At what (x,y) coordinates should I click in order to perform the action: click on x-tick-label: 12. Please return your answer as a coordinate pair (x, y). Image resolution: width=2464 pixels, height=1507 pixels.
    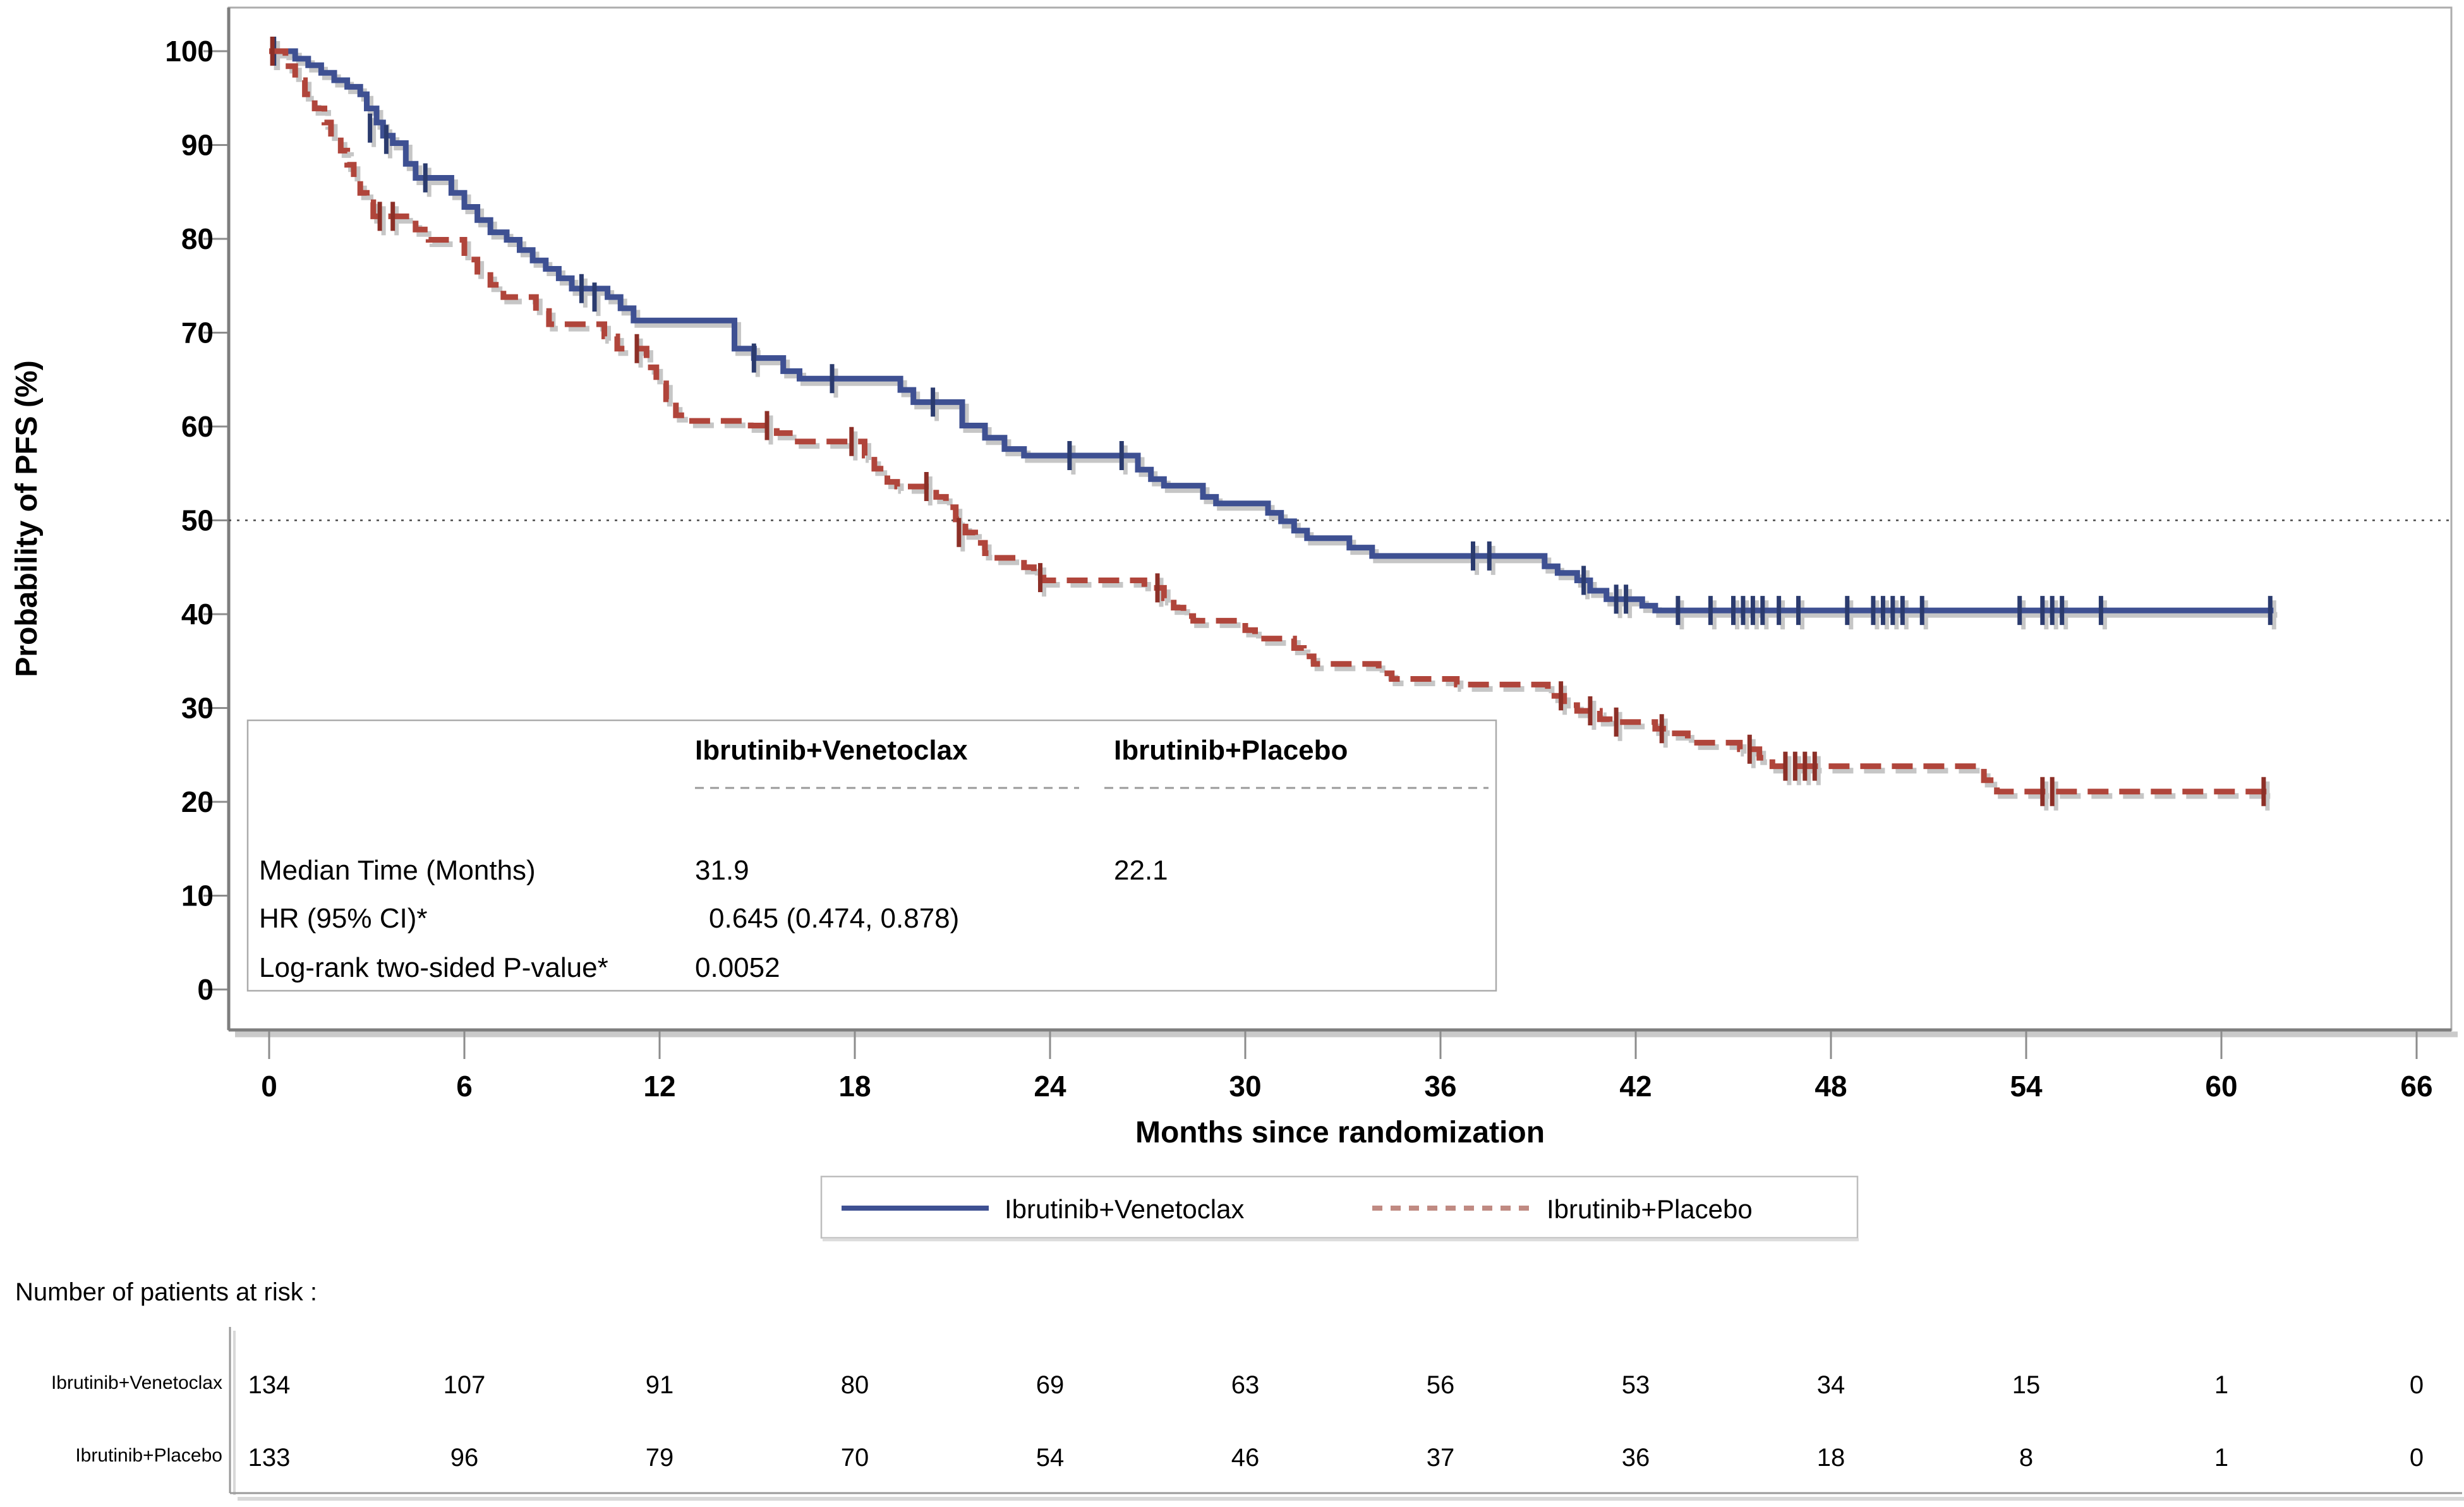
    Looking at the image, I should click on (659, 1086).